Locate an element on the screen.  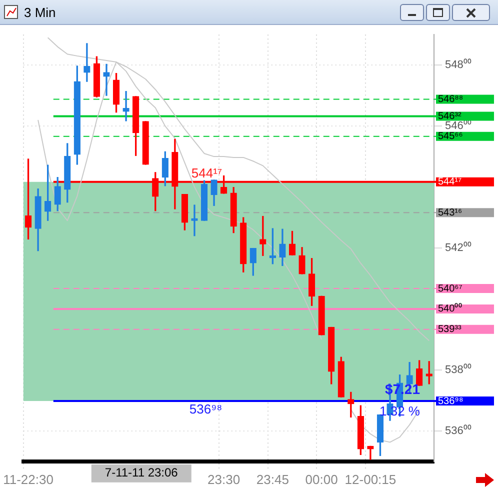
y-tick-label: 542⁰⁰ is located at coordinates (458, 247).